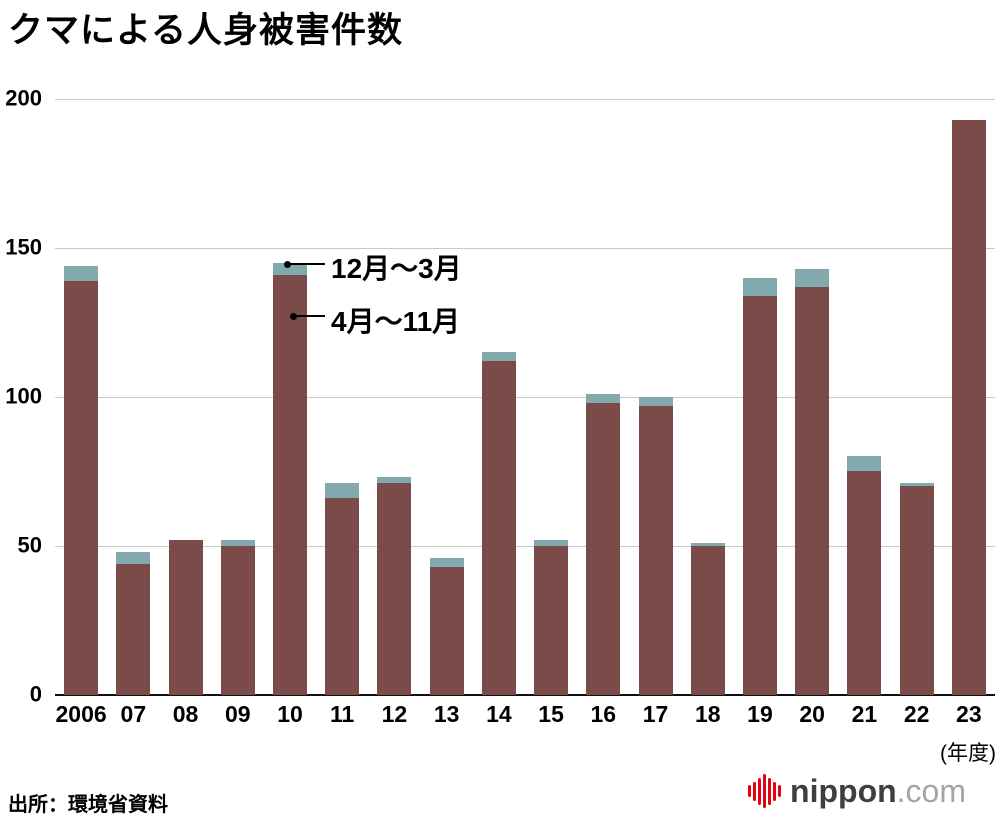  I want to click on x-tick-label: 18, so click(707, 714).